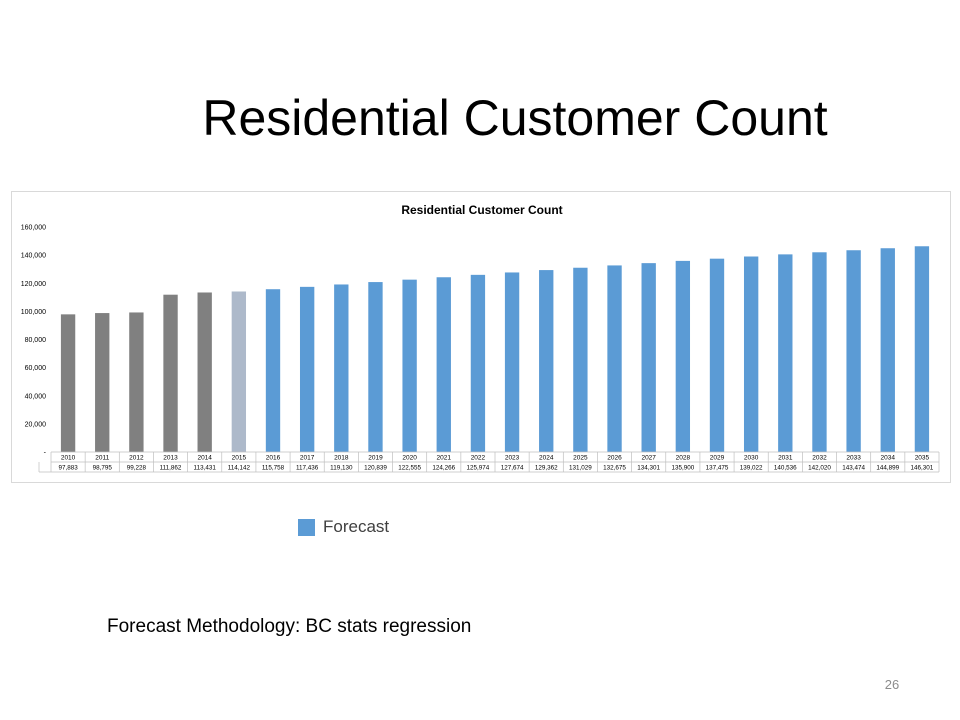 Image resolution: width=960 pixels, height=720 pixels. I want to click on x-tick-label: 2011, so click(102, 458).